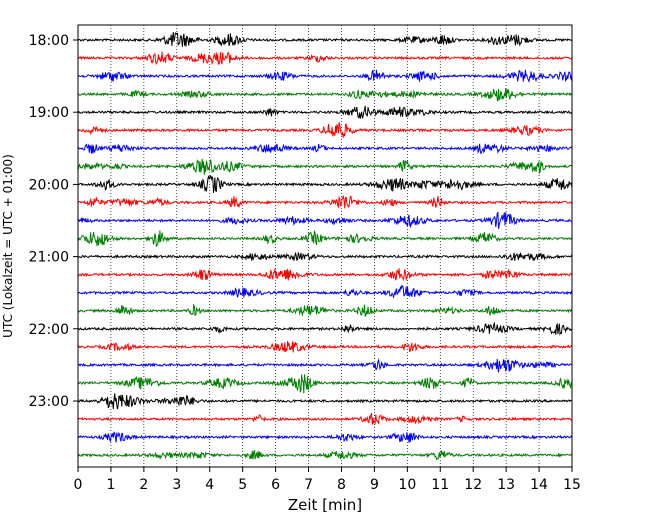  I want to click on trace-1900, so click(325, 112).